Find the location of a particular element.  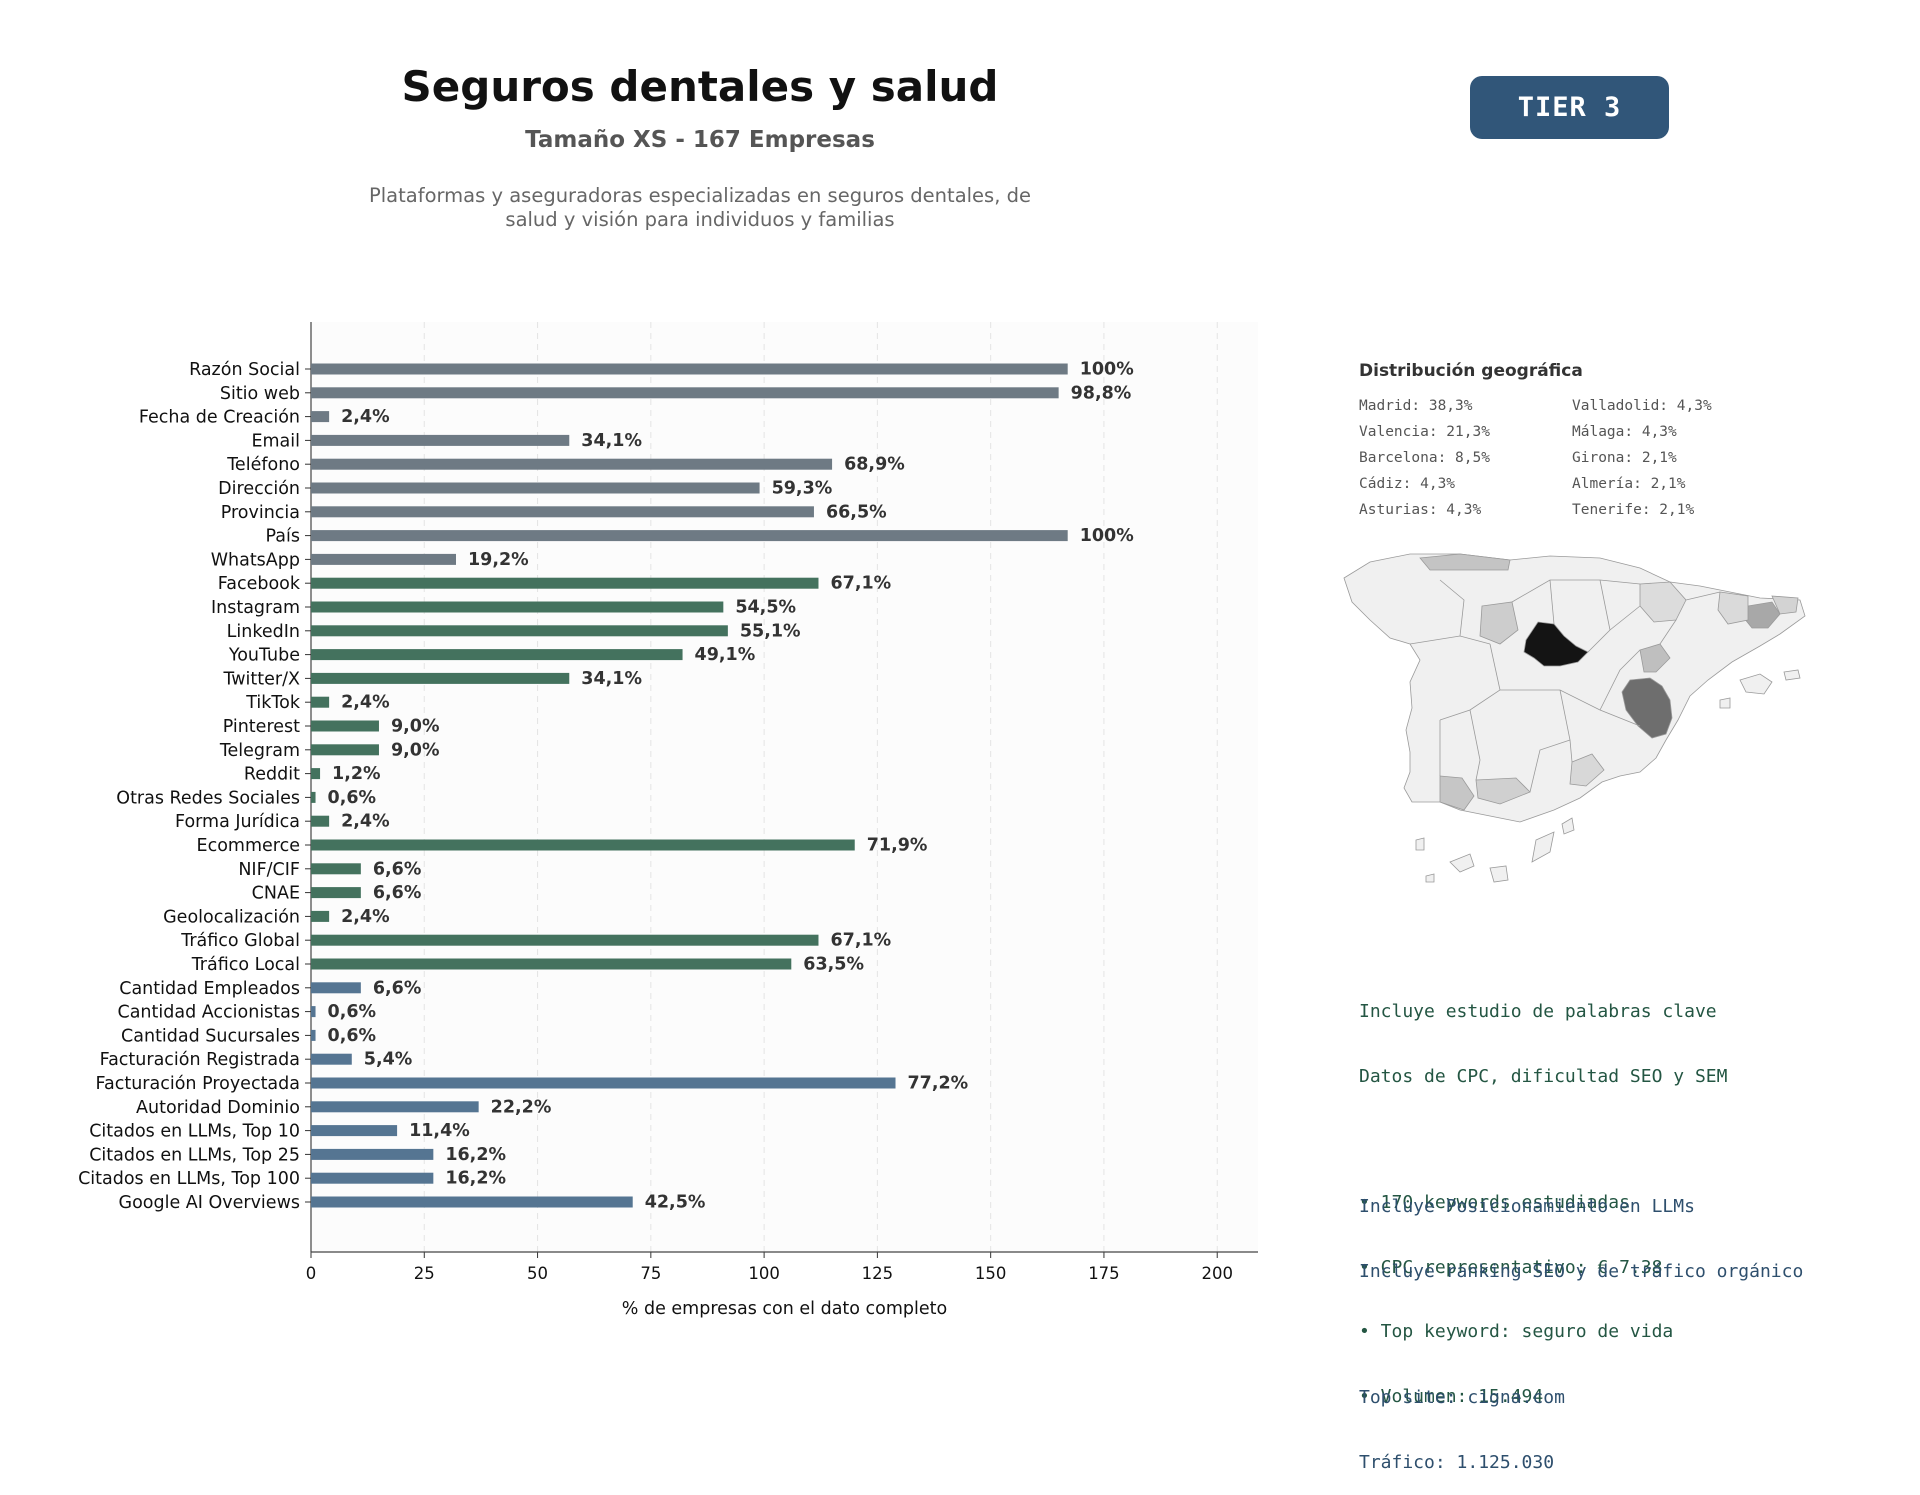

map-cadiz is located at coordinates (1457, 793).